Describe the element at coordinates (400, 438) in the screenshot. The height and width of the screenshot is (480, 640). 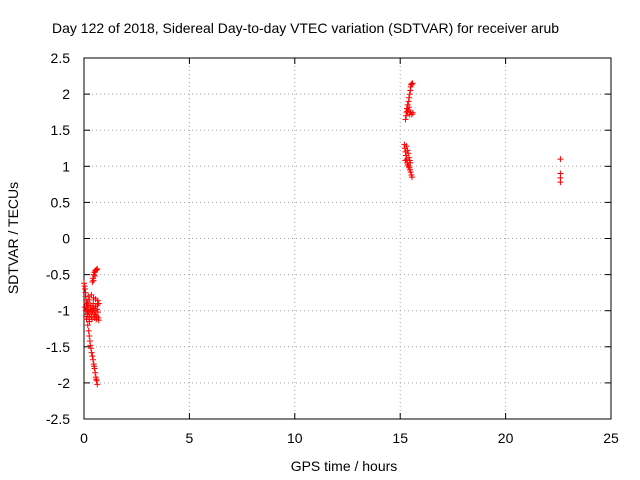
I see `x-tick-label: 15` at that location.